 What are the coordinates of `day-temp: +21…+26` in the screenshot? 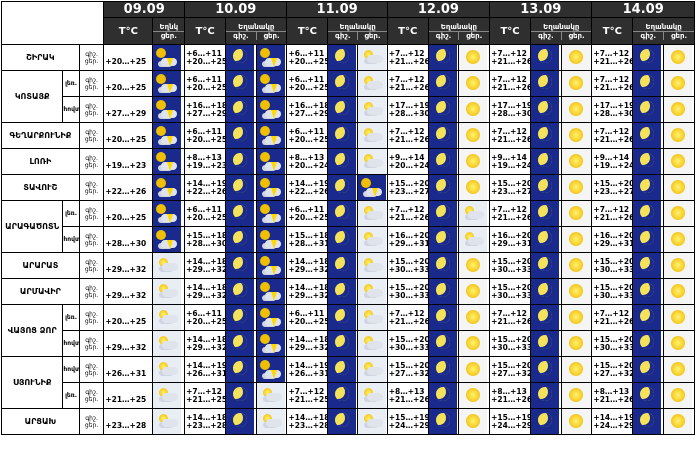 It's located at (613, 217).